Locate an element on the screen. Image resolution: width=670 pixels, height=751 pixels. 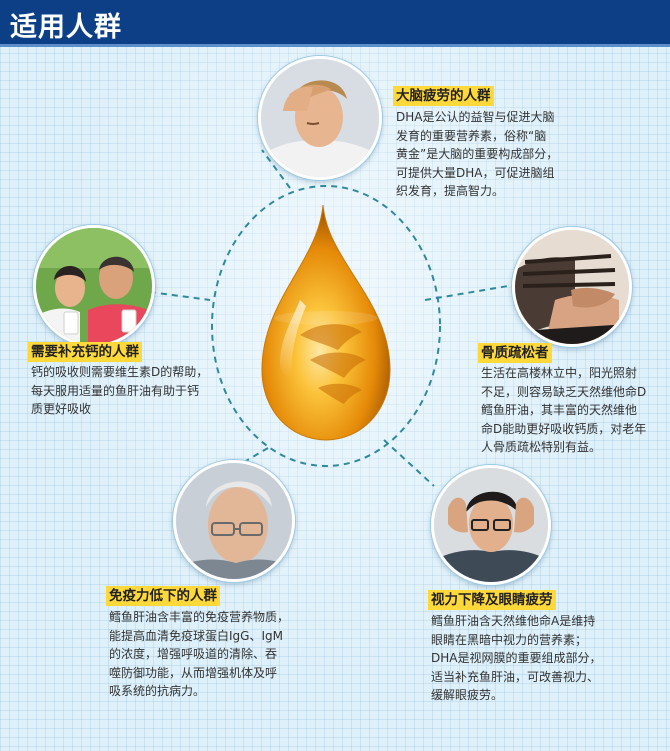
oil-drop is located at coordinates (326, 322).